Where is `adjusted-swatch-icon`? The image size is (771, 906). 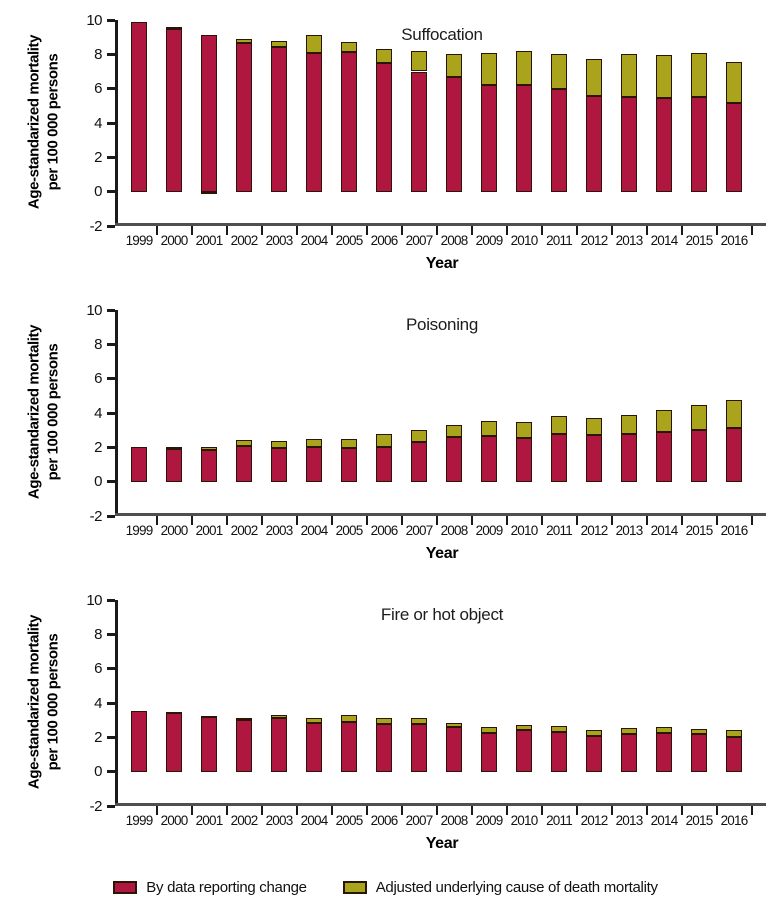 adjusted-swatch-icon is located at coordinates (354, 887).